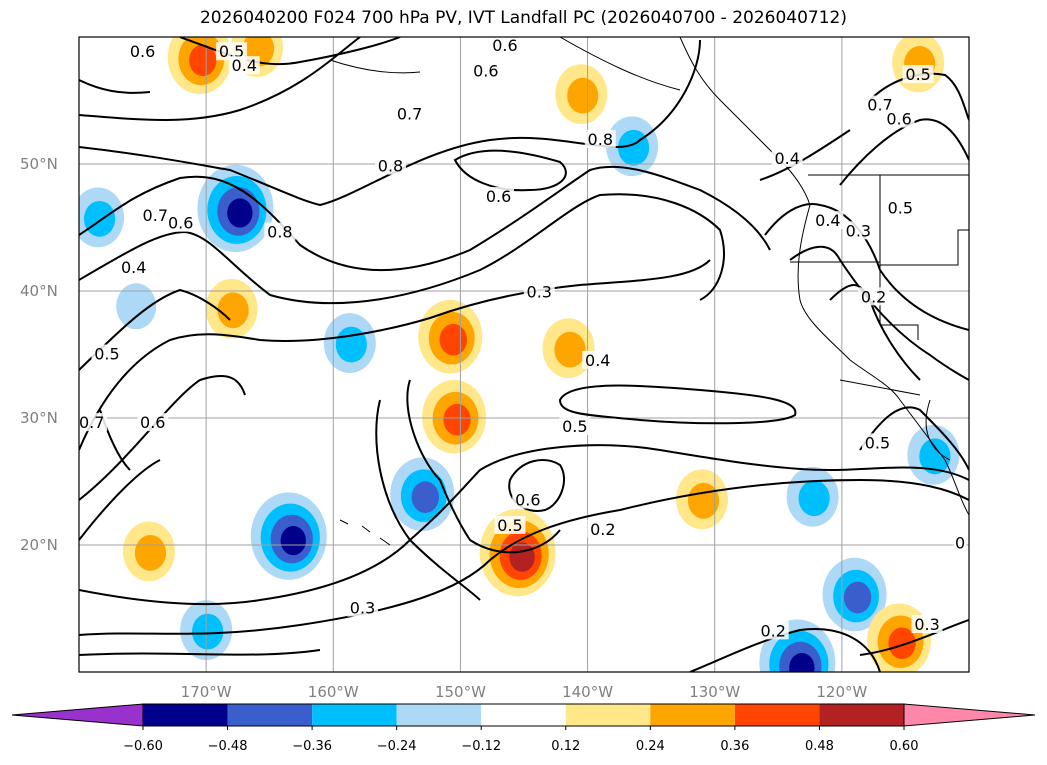 The width and height of the screenshot is (1047, 765). I want to click on latitude-tick-label: 50°N, so click(39, 164).